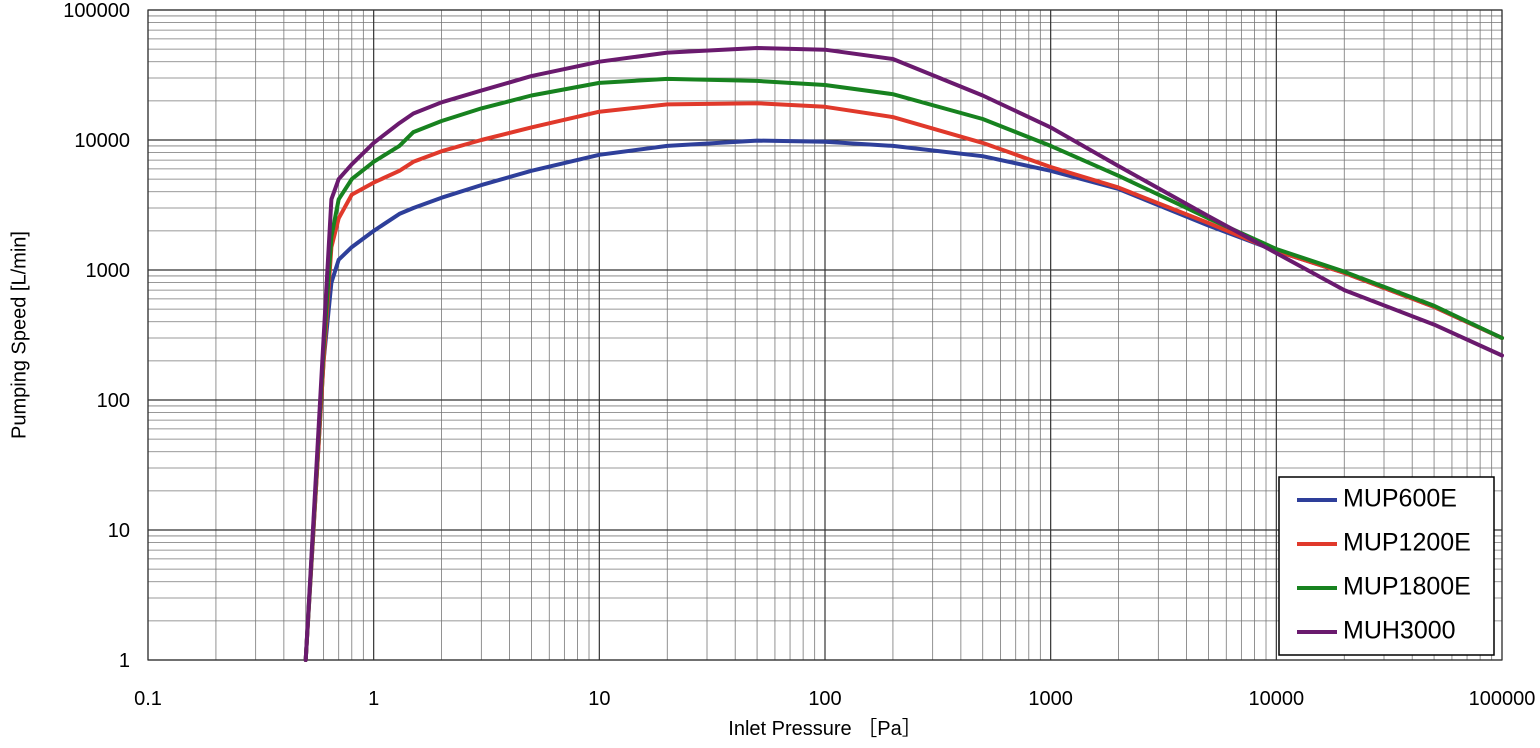 The image size is (1540, 748). Describe the element at coordinates (373, 699) in the screenshot. I see `x-tick-label: 1` at that location.